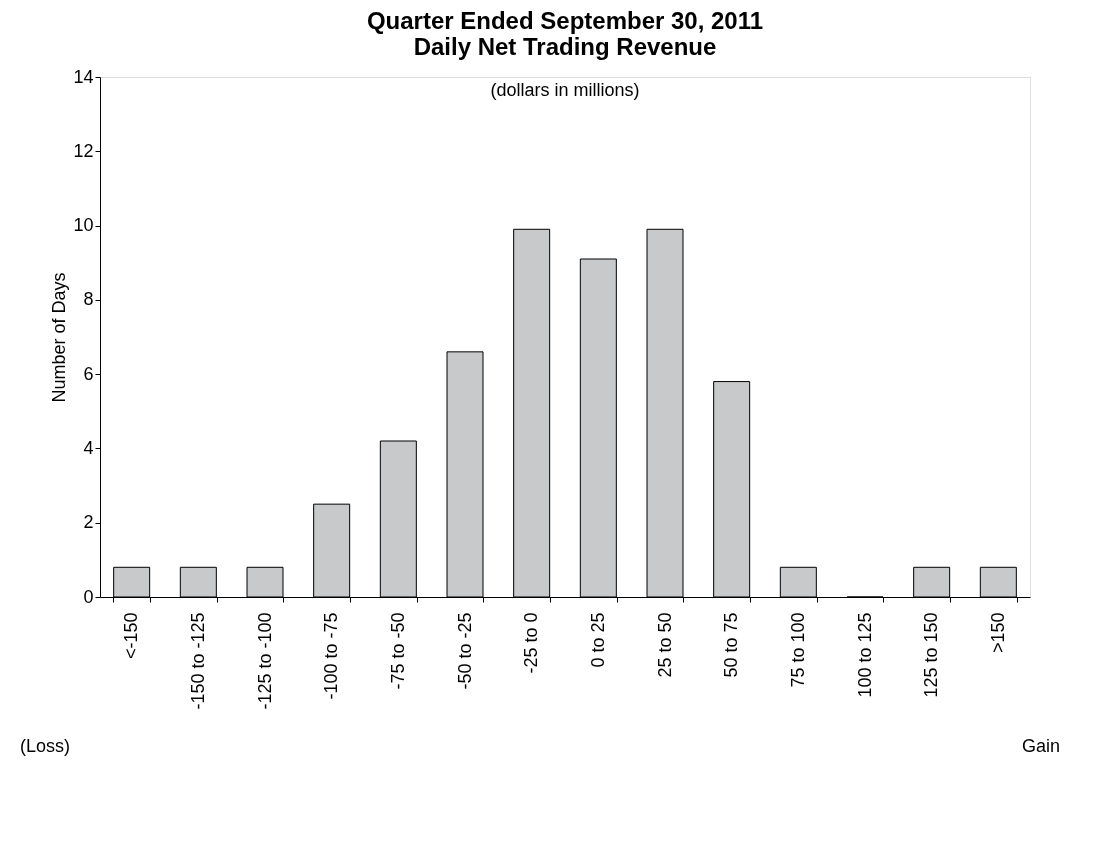 The height and width of the screenshot is (857, 1107). Describe the element at coordinates (131, 636) in the screenshot. I see `x-tick-label: <-150` at that location.